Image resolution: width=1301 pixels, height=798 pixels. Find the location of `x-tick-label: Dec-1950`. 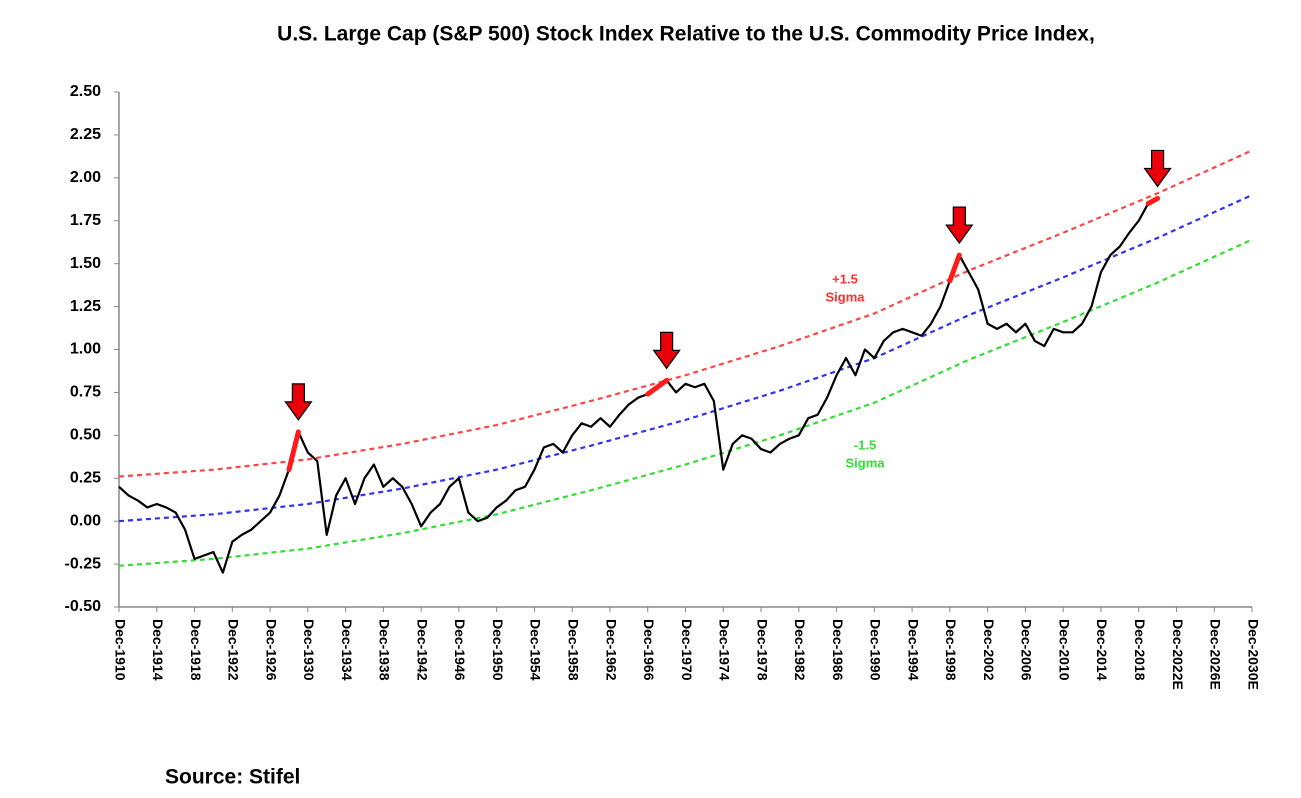

x-tick-label: Dec-1950 is located at coordinates (498, 650).